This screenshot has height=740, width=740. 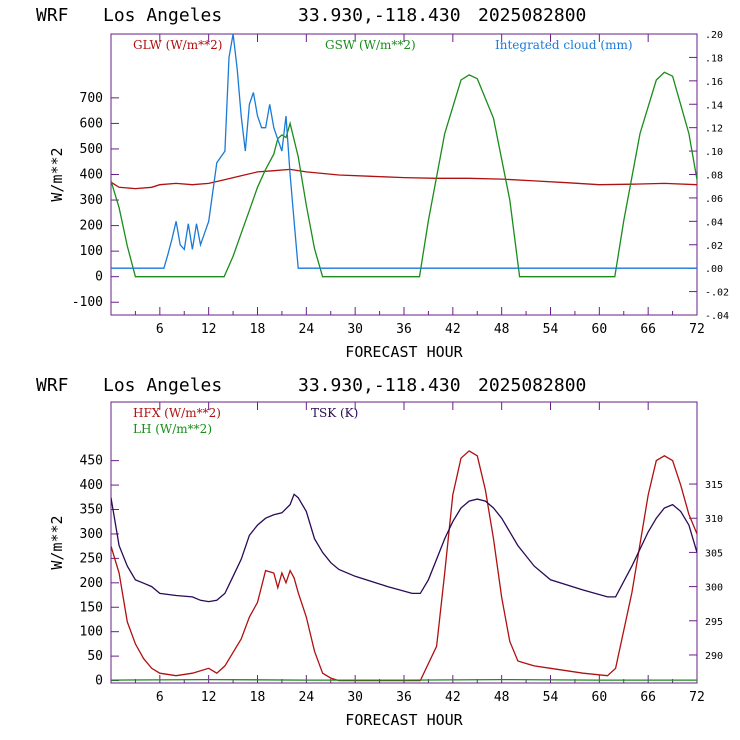 What do you see at coordinates (172, 429) in the screenshot?
I see `legend-label: LH (W/m**2)` at bounding box center [172, 429].